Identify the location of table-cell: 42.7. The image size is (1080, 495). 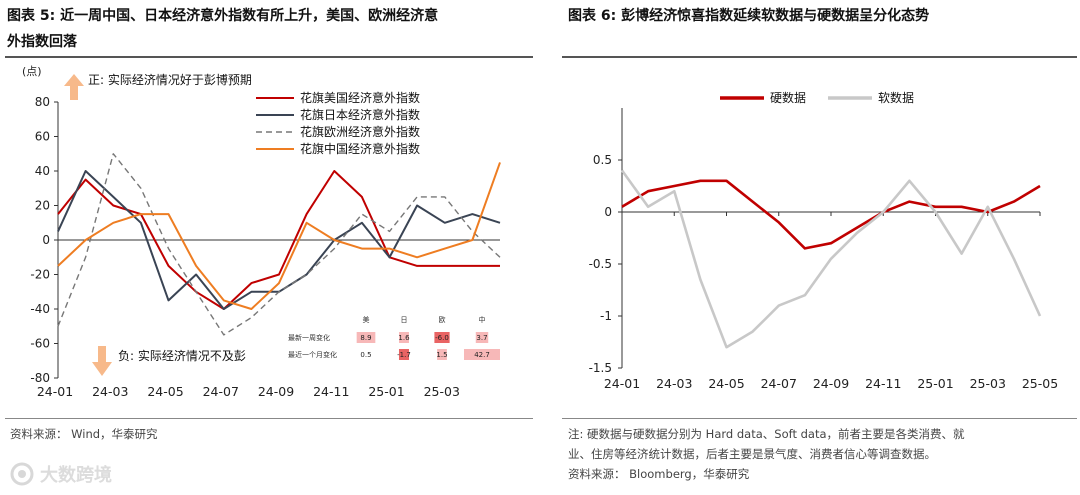
(482, 355).